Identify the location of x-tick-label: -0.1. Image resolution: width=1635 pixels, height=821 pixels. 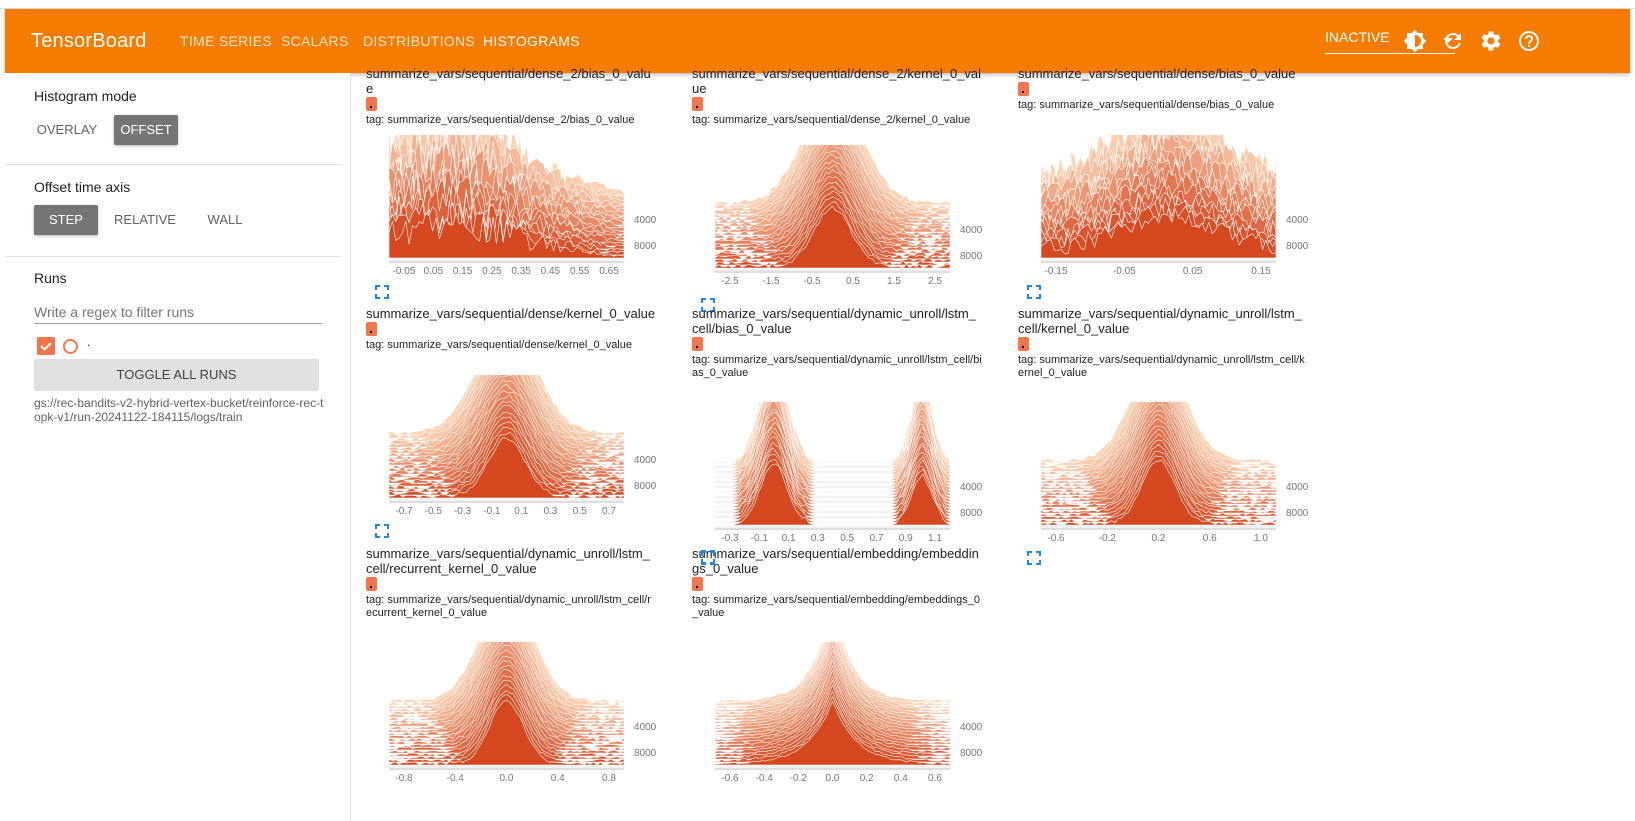
(760, 537).